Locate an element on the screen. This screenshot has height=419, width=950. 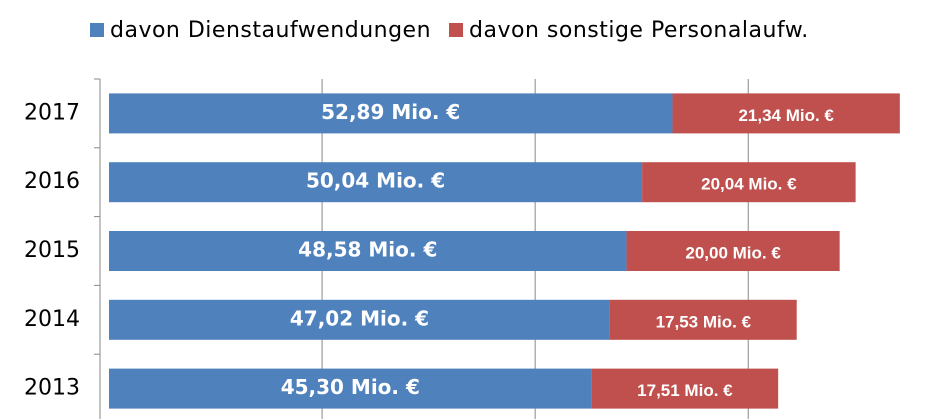
y-tick-label: 2016 is located at coordinates (52, 181).